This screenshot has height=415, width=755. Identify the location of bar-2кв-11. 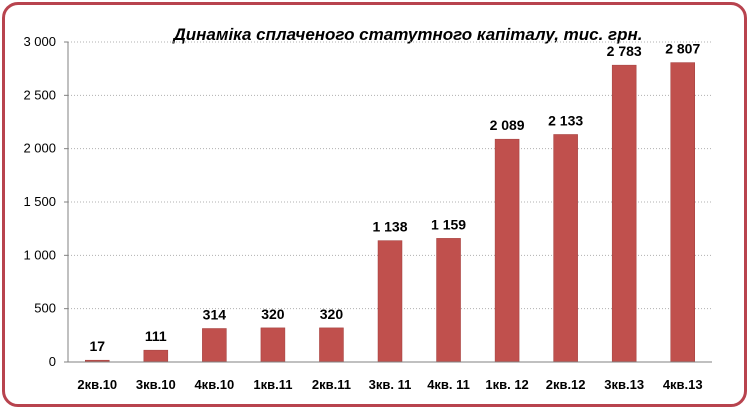
(331, 345).